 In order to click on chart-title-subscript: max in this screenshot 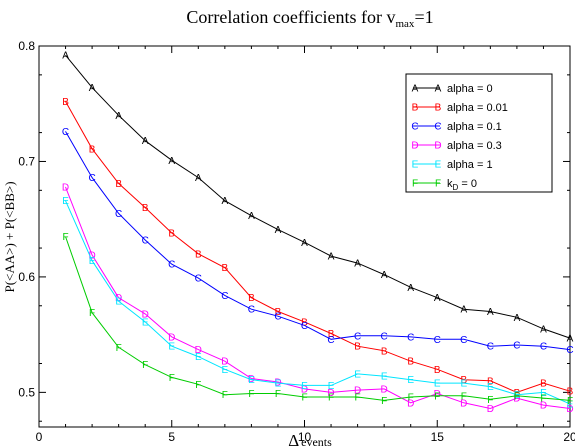, I will do `click(404, 24)`.